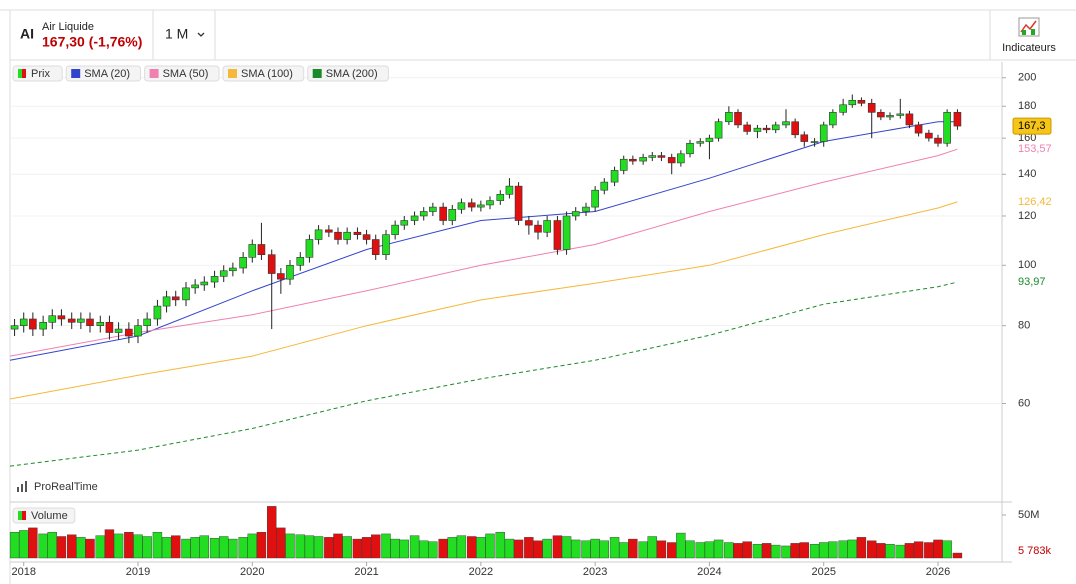 The image size is (1076, 584). Describe the element at coordinates (823, 572) in the screenshot. I see `x-tick-label: 2025` at that location.